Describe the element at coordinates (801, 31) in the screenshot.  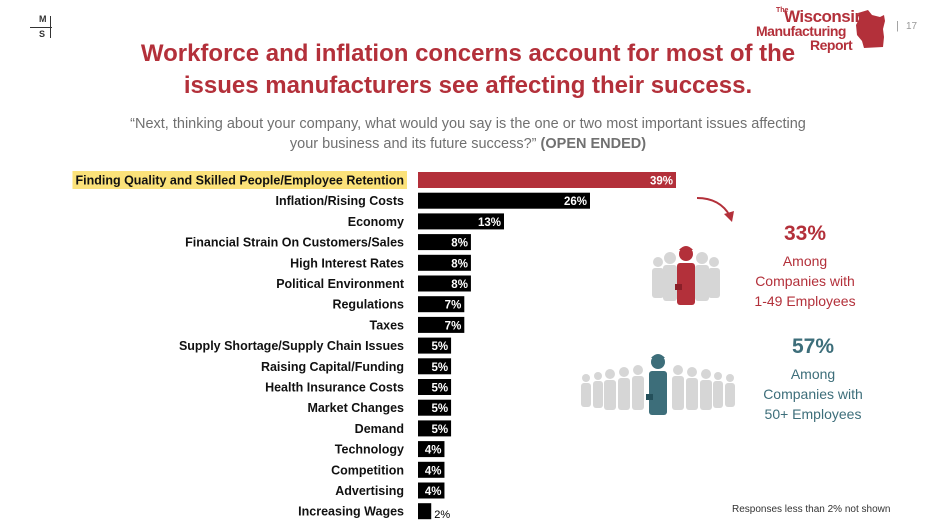
I see `brand-line-2: Manufacturing` at that location.